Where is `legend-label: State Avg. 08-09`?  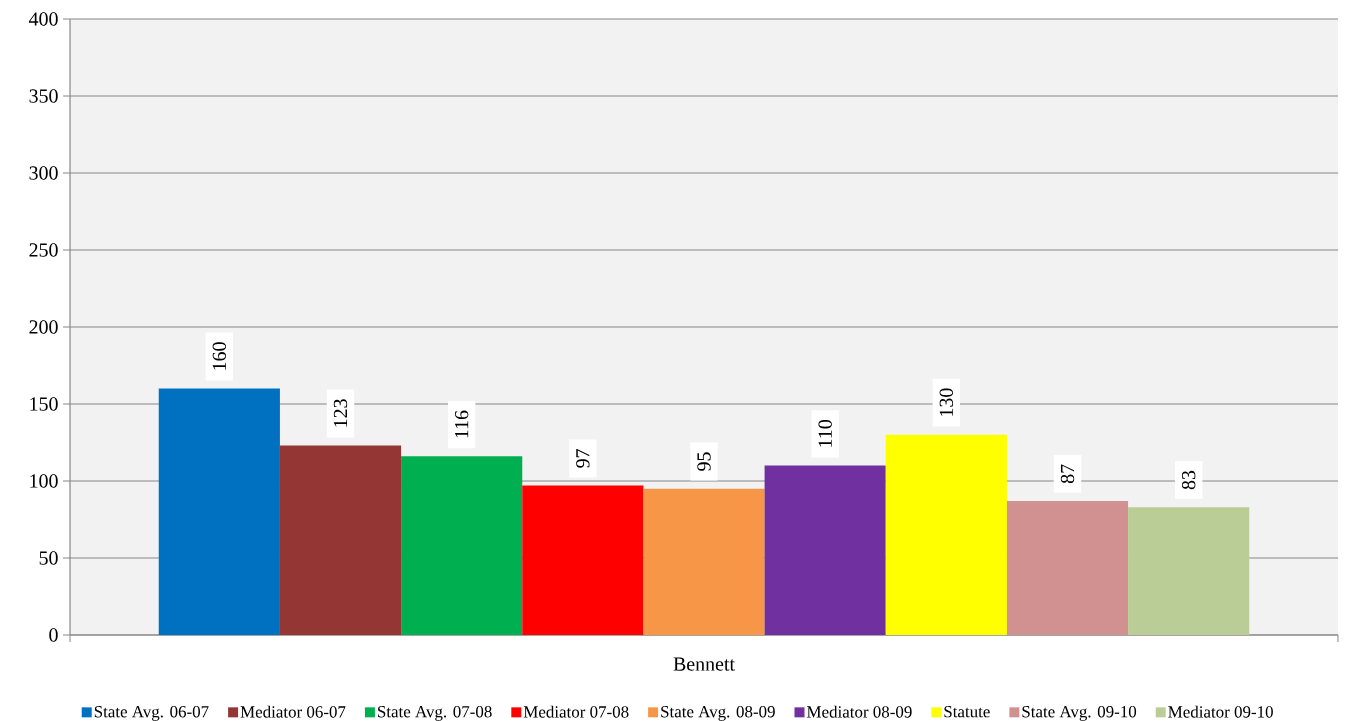 legend-label: State Avg. 08-09 is located at coordinates (718, 713).